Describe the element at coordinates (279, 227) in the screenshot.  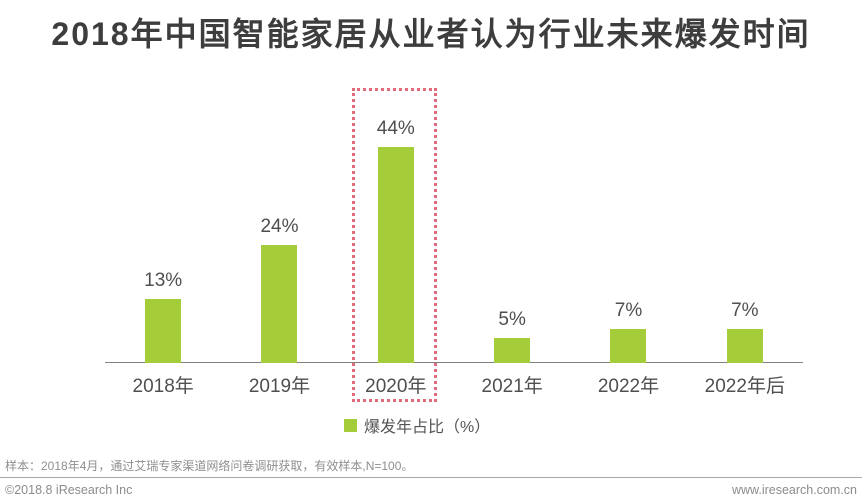
I see `bar-value-label: 24%` at that location.